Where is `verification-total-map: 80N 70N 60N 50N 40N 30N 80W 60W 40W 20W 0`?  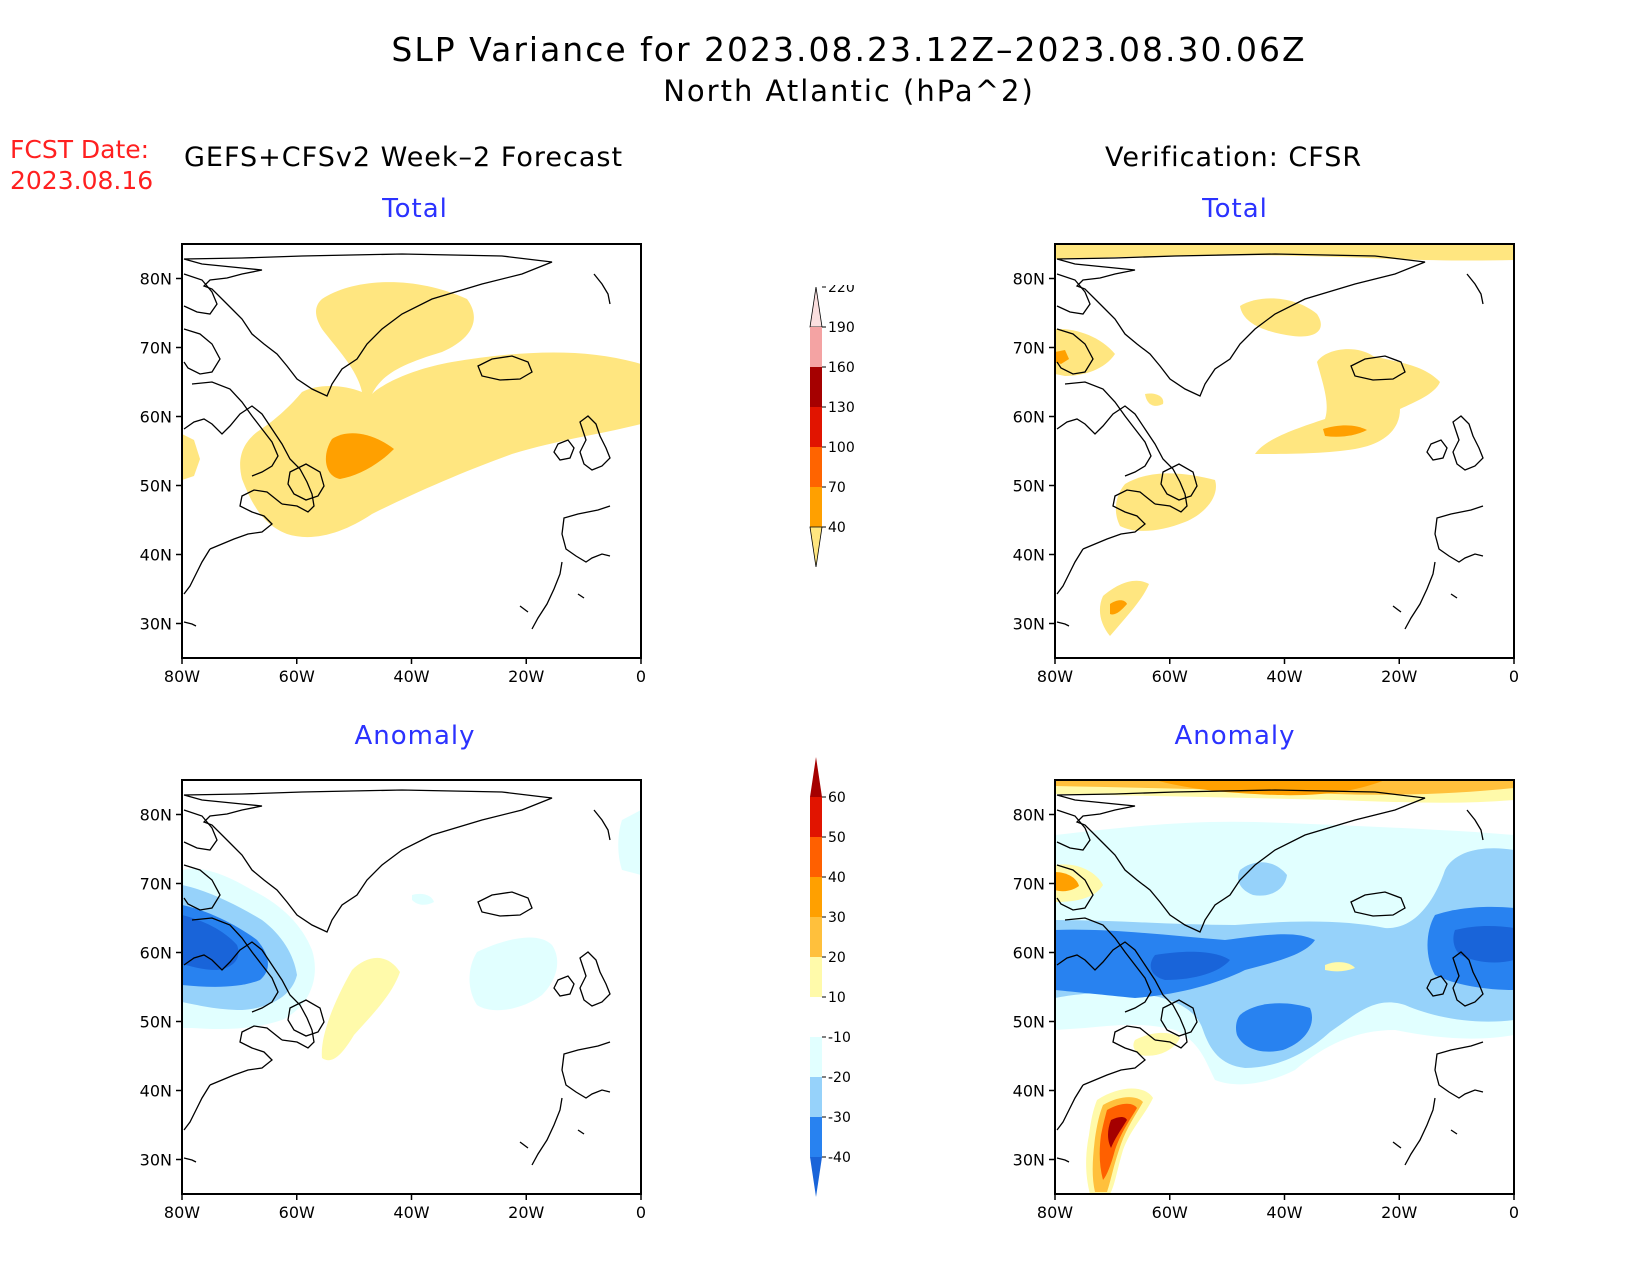
verification-total-map: 80N 70N 60N 50N 40N 30N 80W 60W 40W 20W 0 is located at coordinates (1263, 474).